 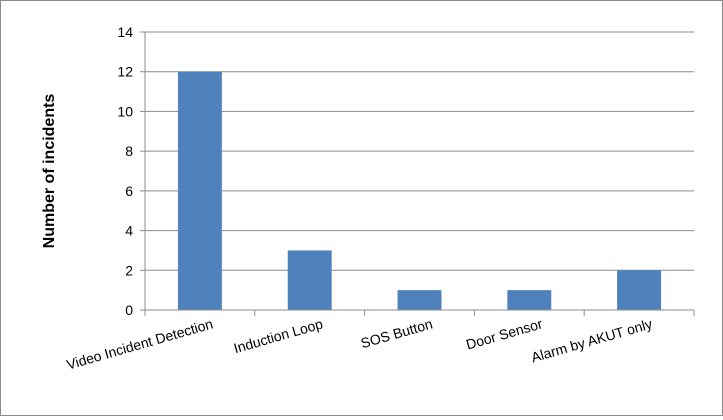 What do you see at coordinates (129, 310) in the screenshot?
I see `y-tick-label: 0` at bounding box center [129, 310].